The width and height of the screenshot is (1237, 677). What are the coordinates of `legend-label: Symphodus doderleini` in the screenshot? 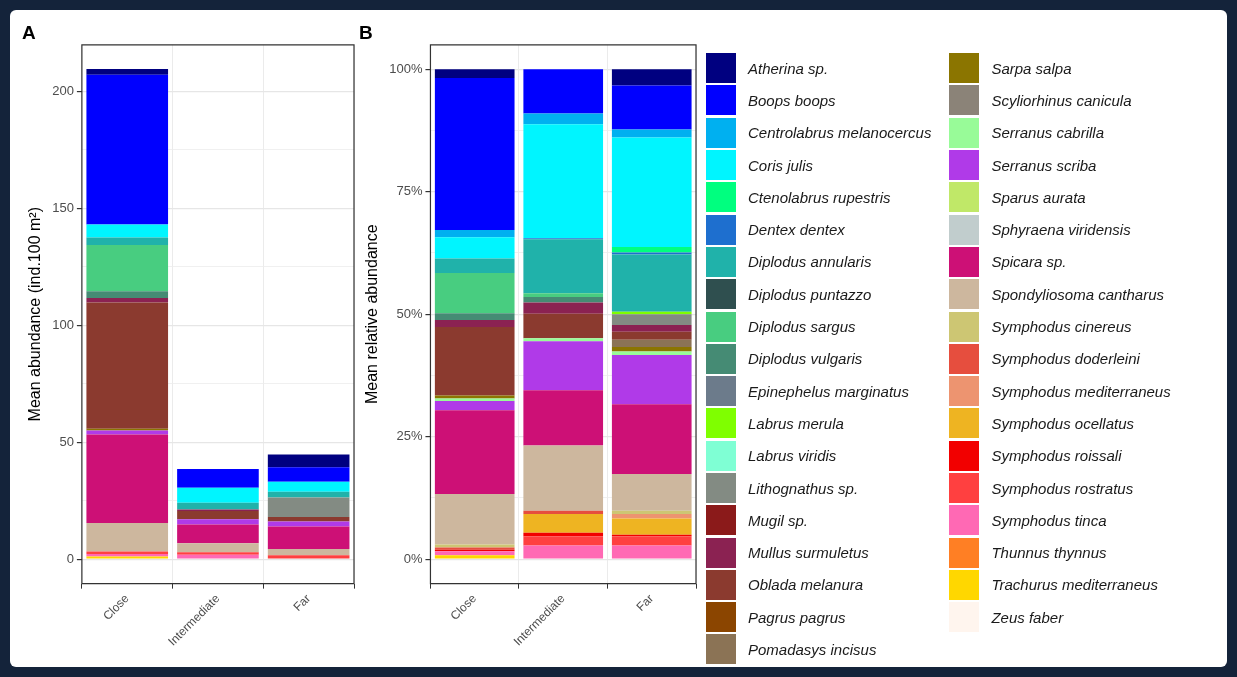 It's located at (1065, 359).